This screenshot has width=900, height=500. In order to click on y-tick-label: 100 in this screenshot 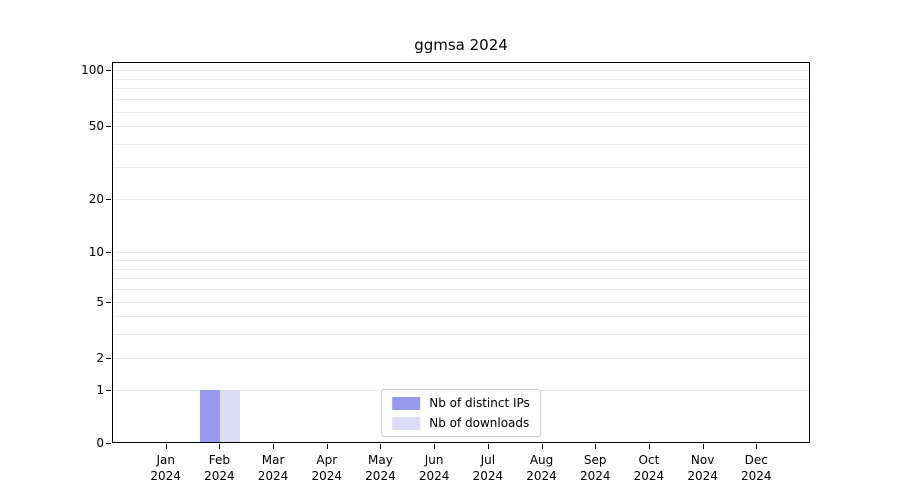, I will do `click(92, 69)`.